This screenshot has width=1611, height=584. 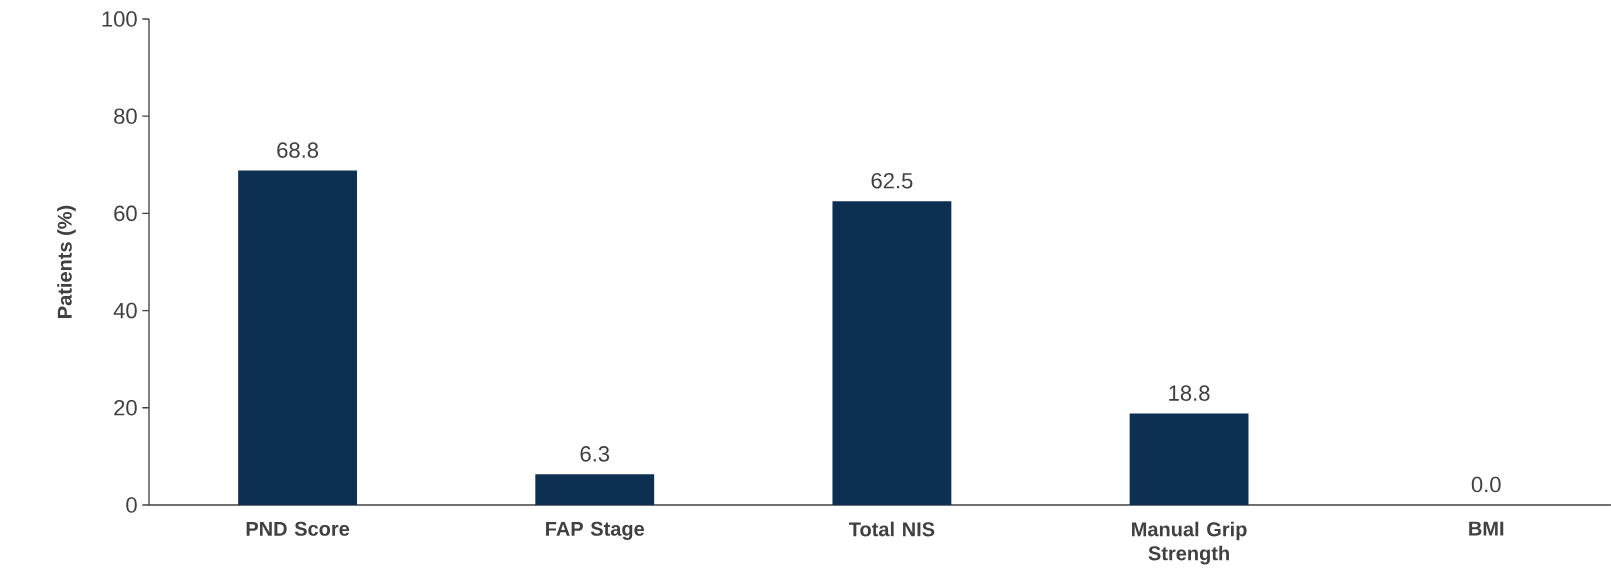 What do you see at coordinates (131, 505) in the screenshot?
I see `y-tick-label: 0` at bounding box center [131, 505].